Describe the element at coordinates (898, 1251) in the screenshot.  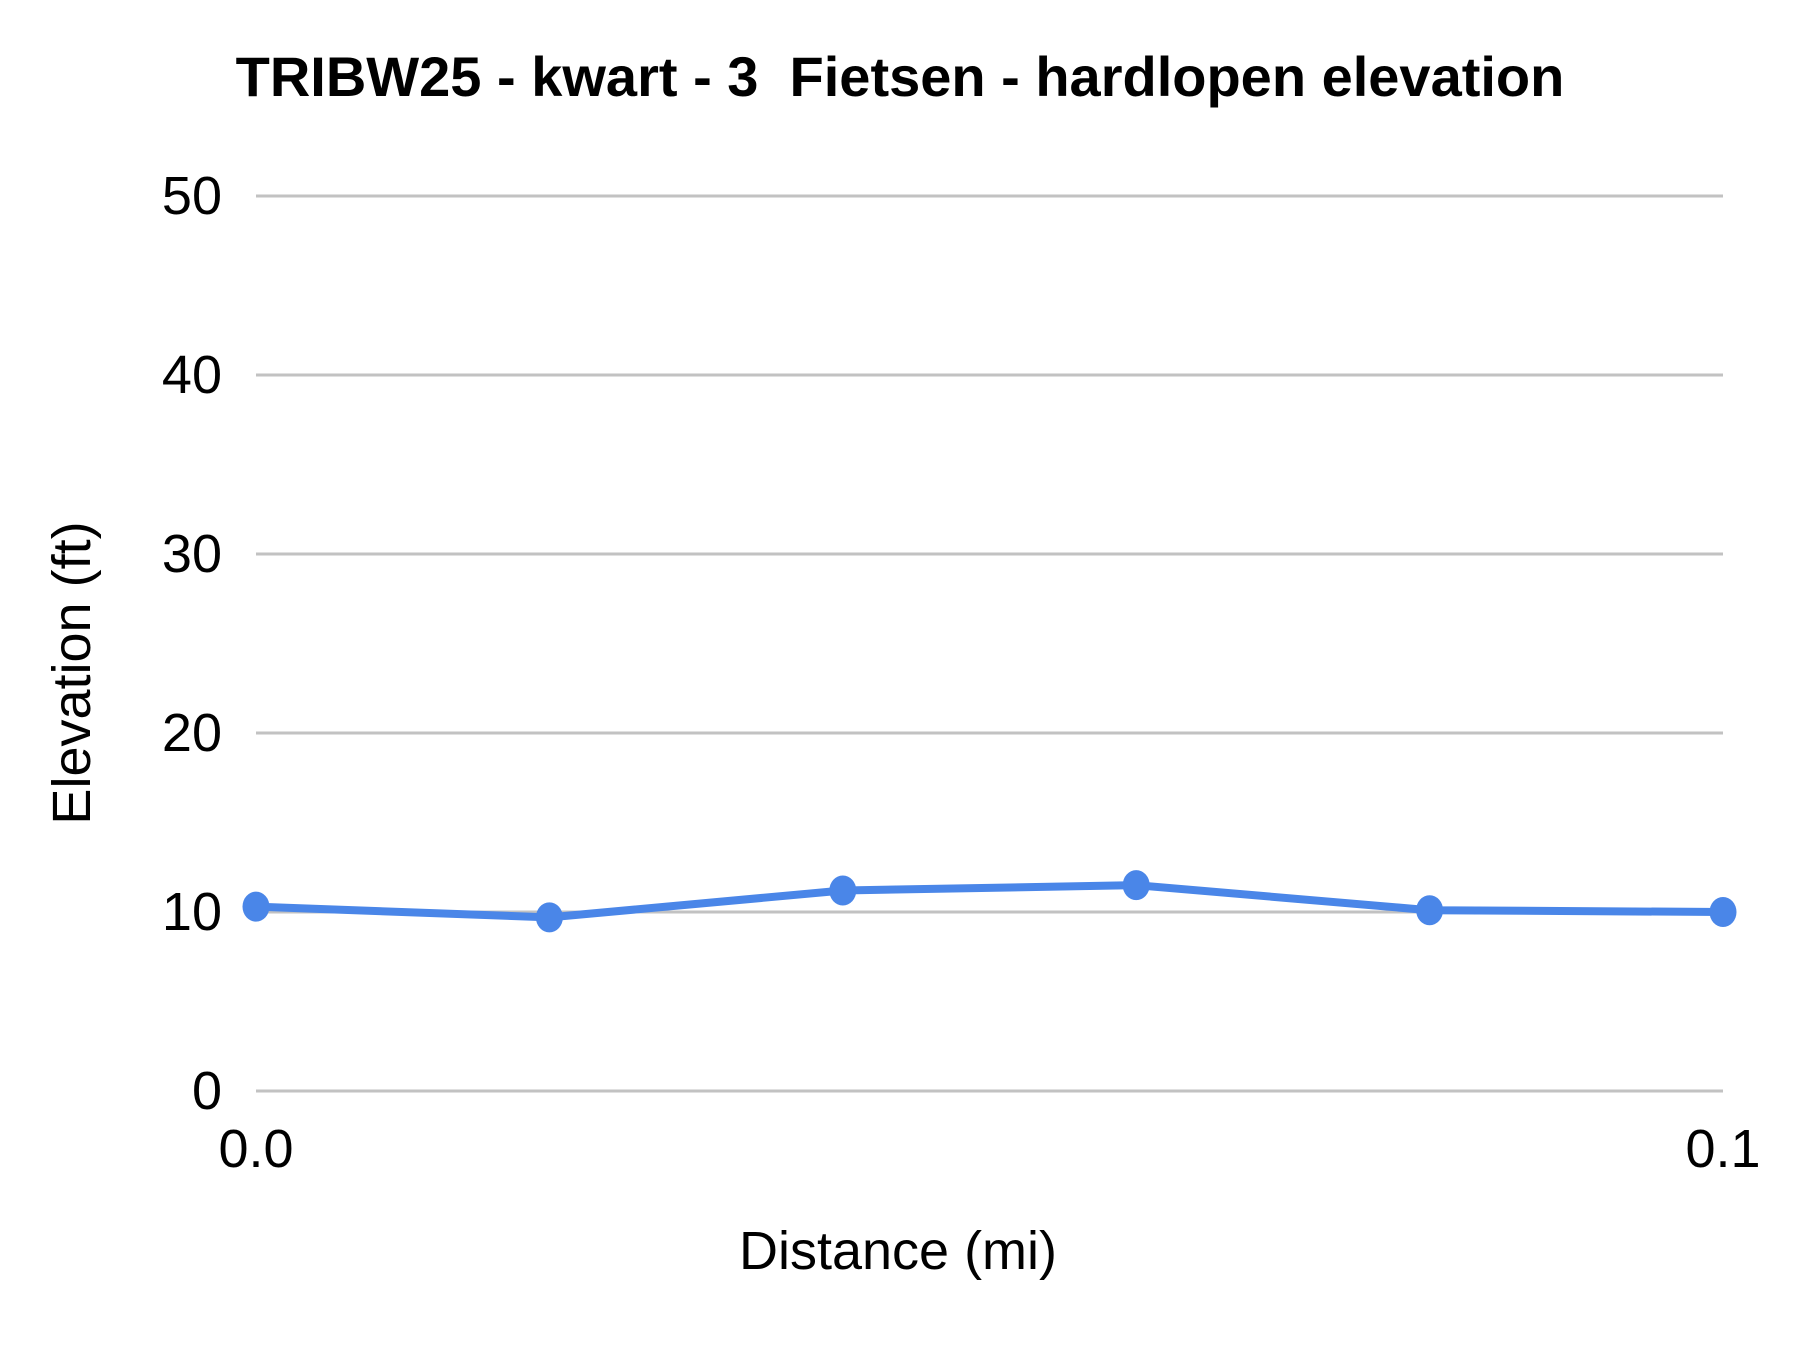
I see `x-axis-title: Distance (mi)` at that location.